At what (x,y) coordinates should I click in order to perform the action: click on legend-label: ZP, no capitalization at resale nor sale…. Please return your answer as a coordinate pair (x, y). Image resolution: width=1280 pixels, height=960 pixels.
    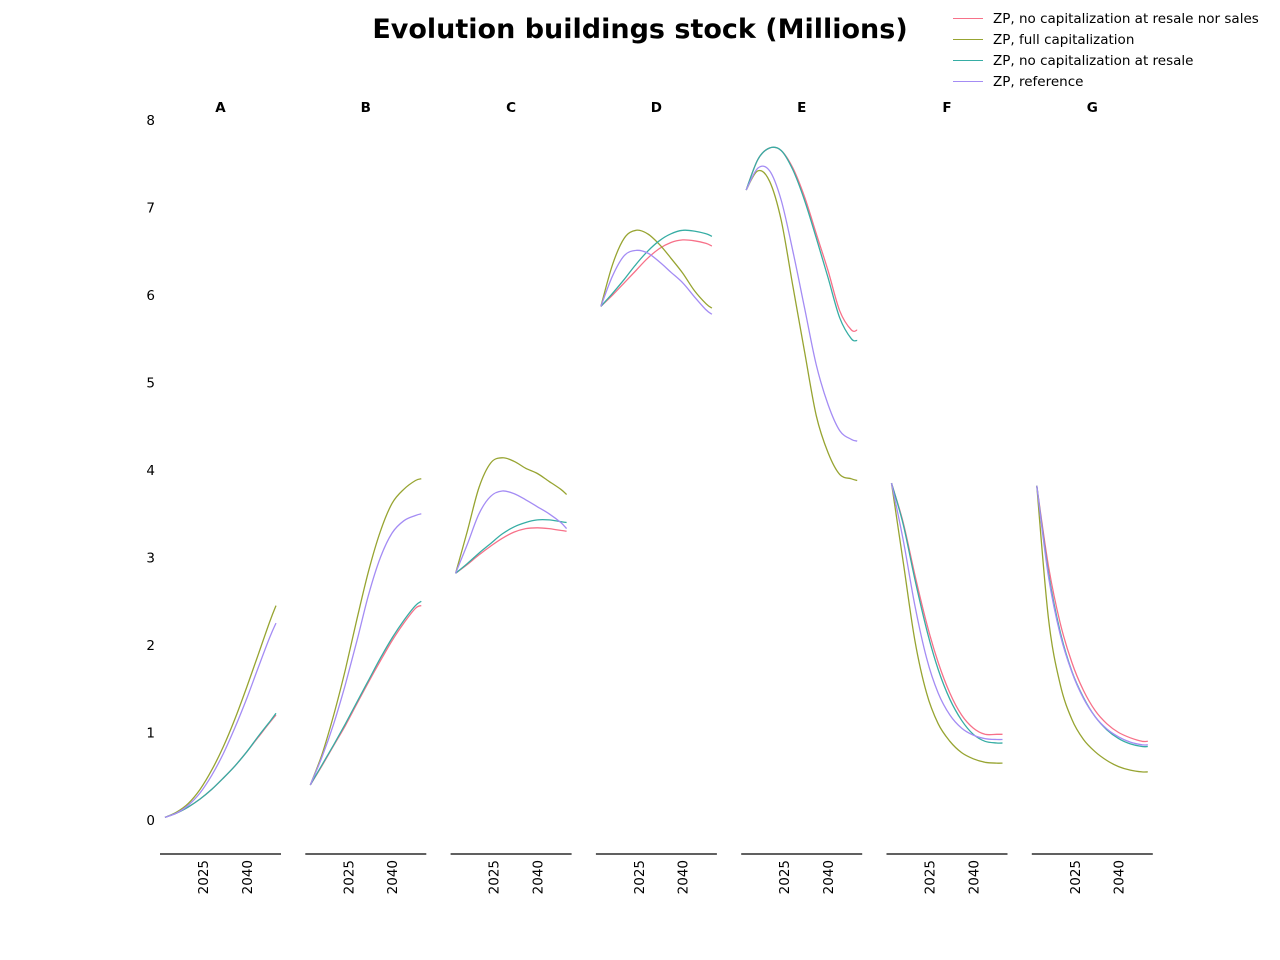
    Looking at the image, I should click on (1126, 18).